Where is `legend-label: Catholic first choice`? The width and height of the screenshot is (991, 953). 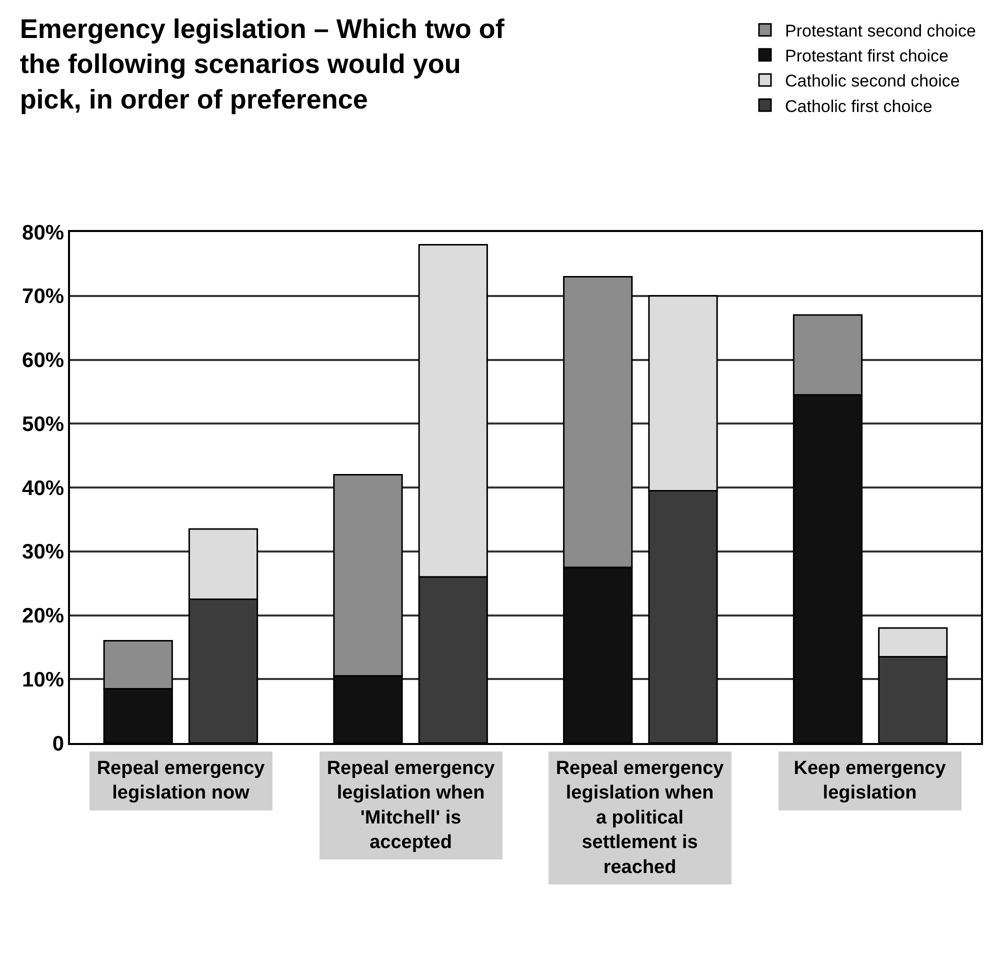 legend-label: Catholic first choice is located at coordinates (858, 106).